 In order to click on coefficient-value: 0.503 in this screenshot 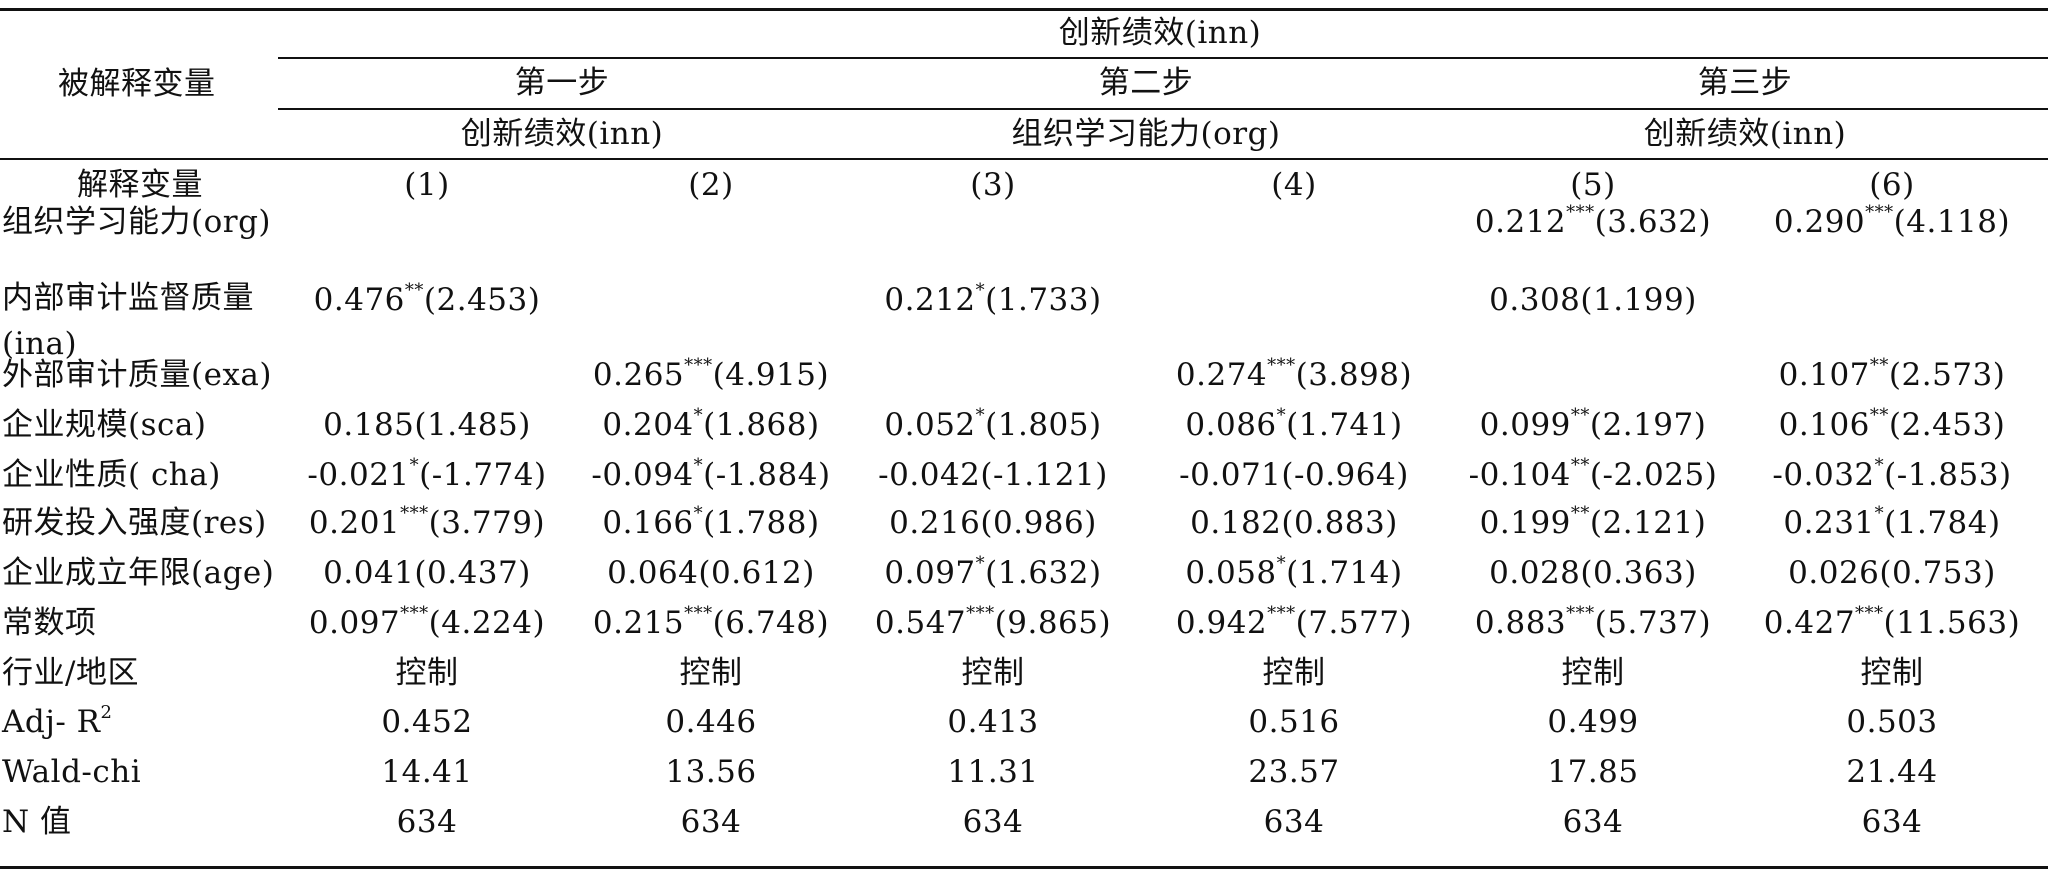, I will do `click(1892, 722)`.